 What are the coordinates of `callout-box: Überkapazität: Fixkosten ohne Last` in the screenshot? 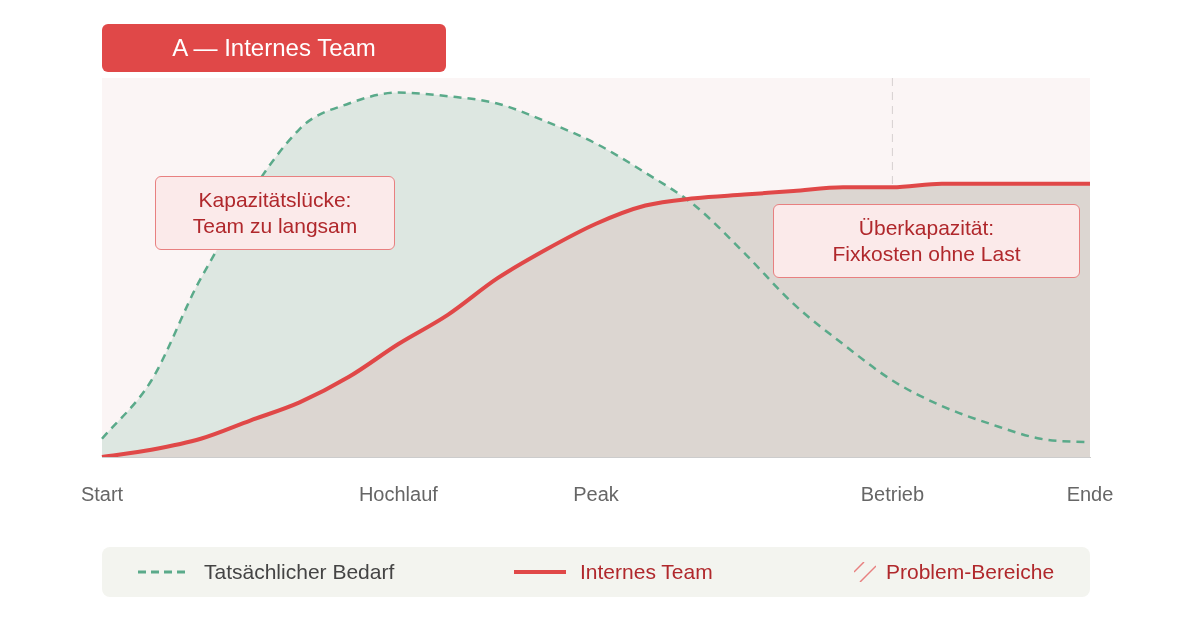 It's located at (926, 241).